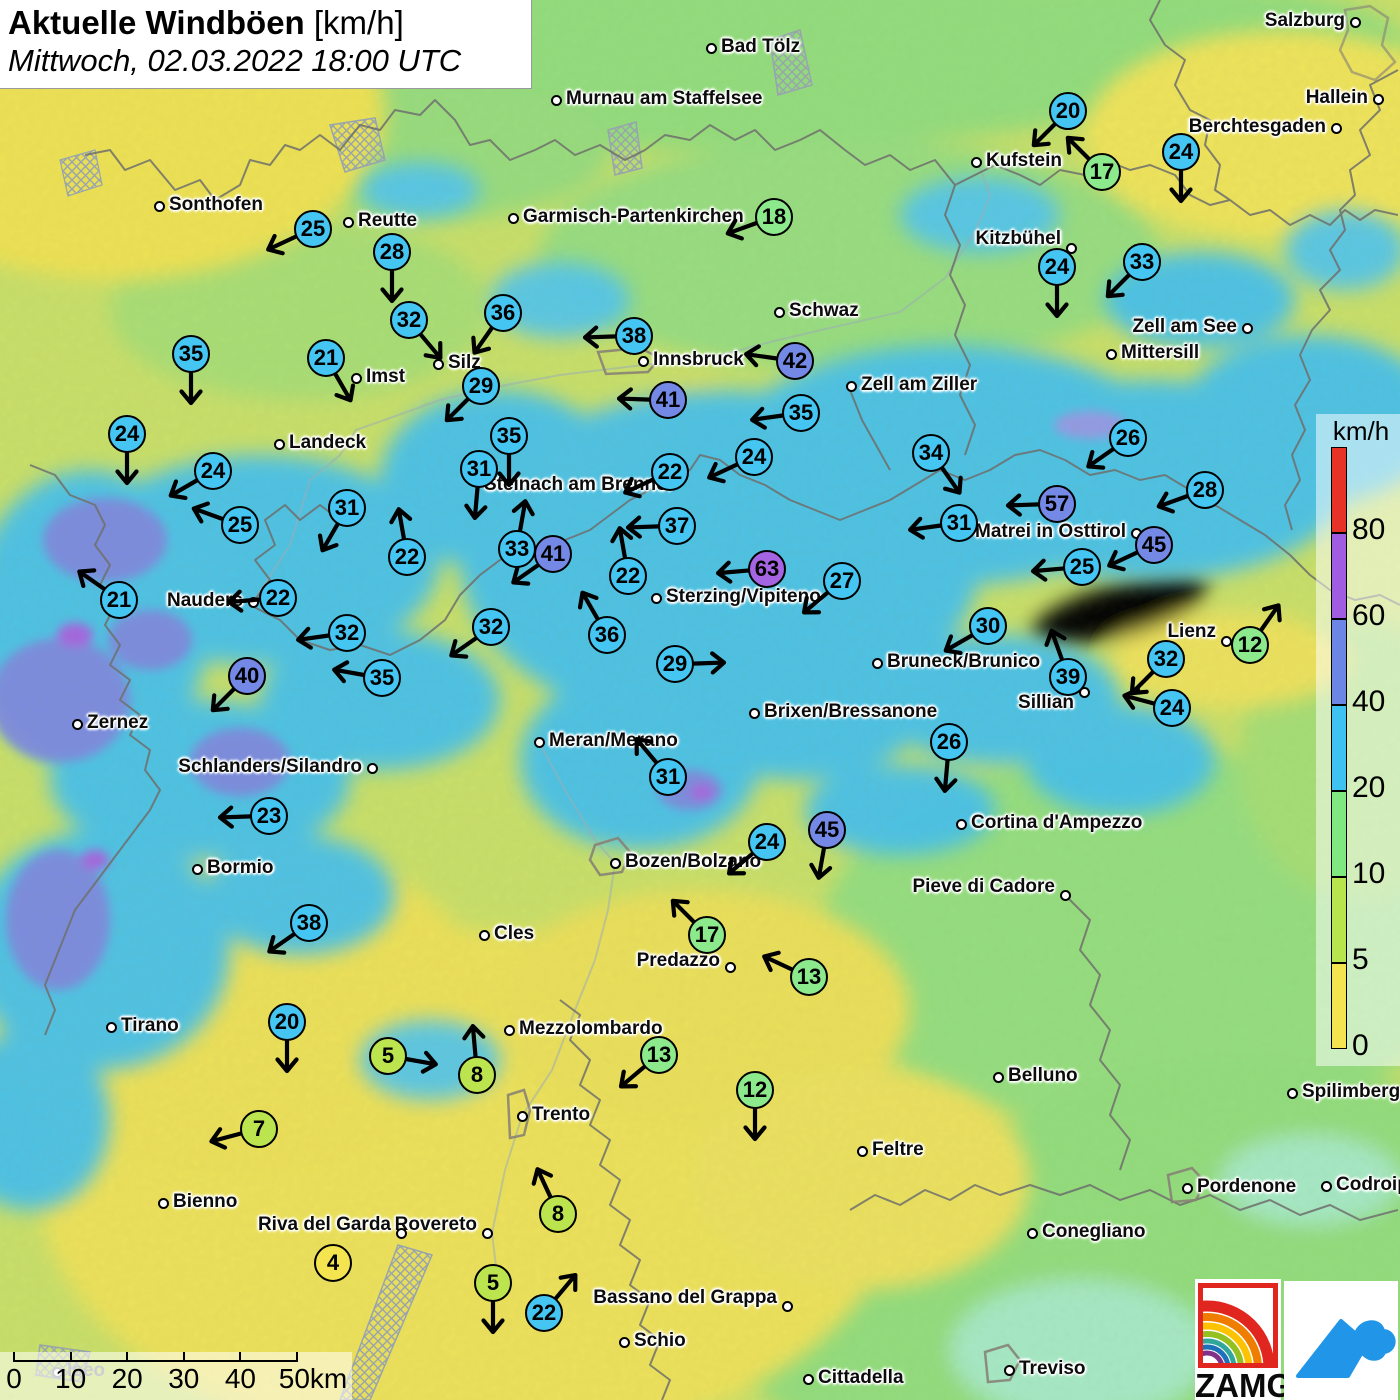 The width and height of the screenshot is (1400, 1400). I want to click on city-label: Nauders, so click(204, 600).